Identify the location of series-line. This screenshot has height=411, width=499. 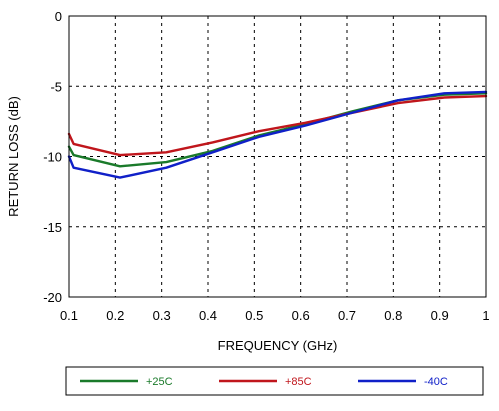
(277, 125).